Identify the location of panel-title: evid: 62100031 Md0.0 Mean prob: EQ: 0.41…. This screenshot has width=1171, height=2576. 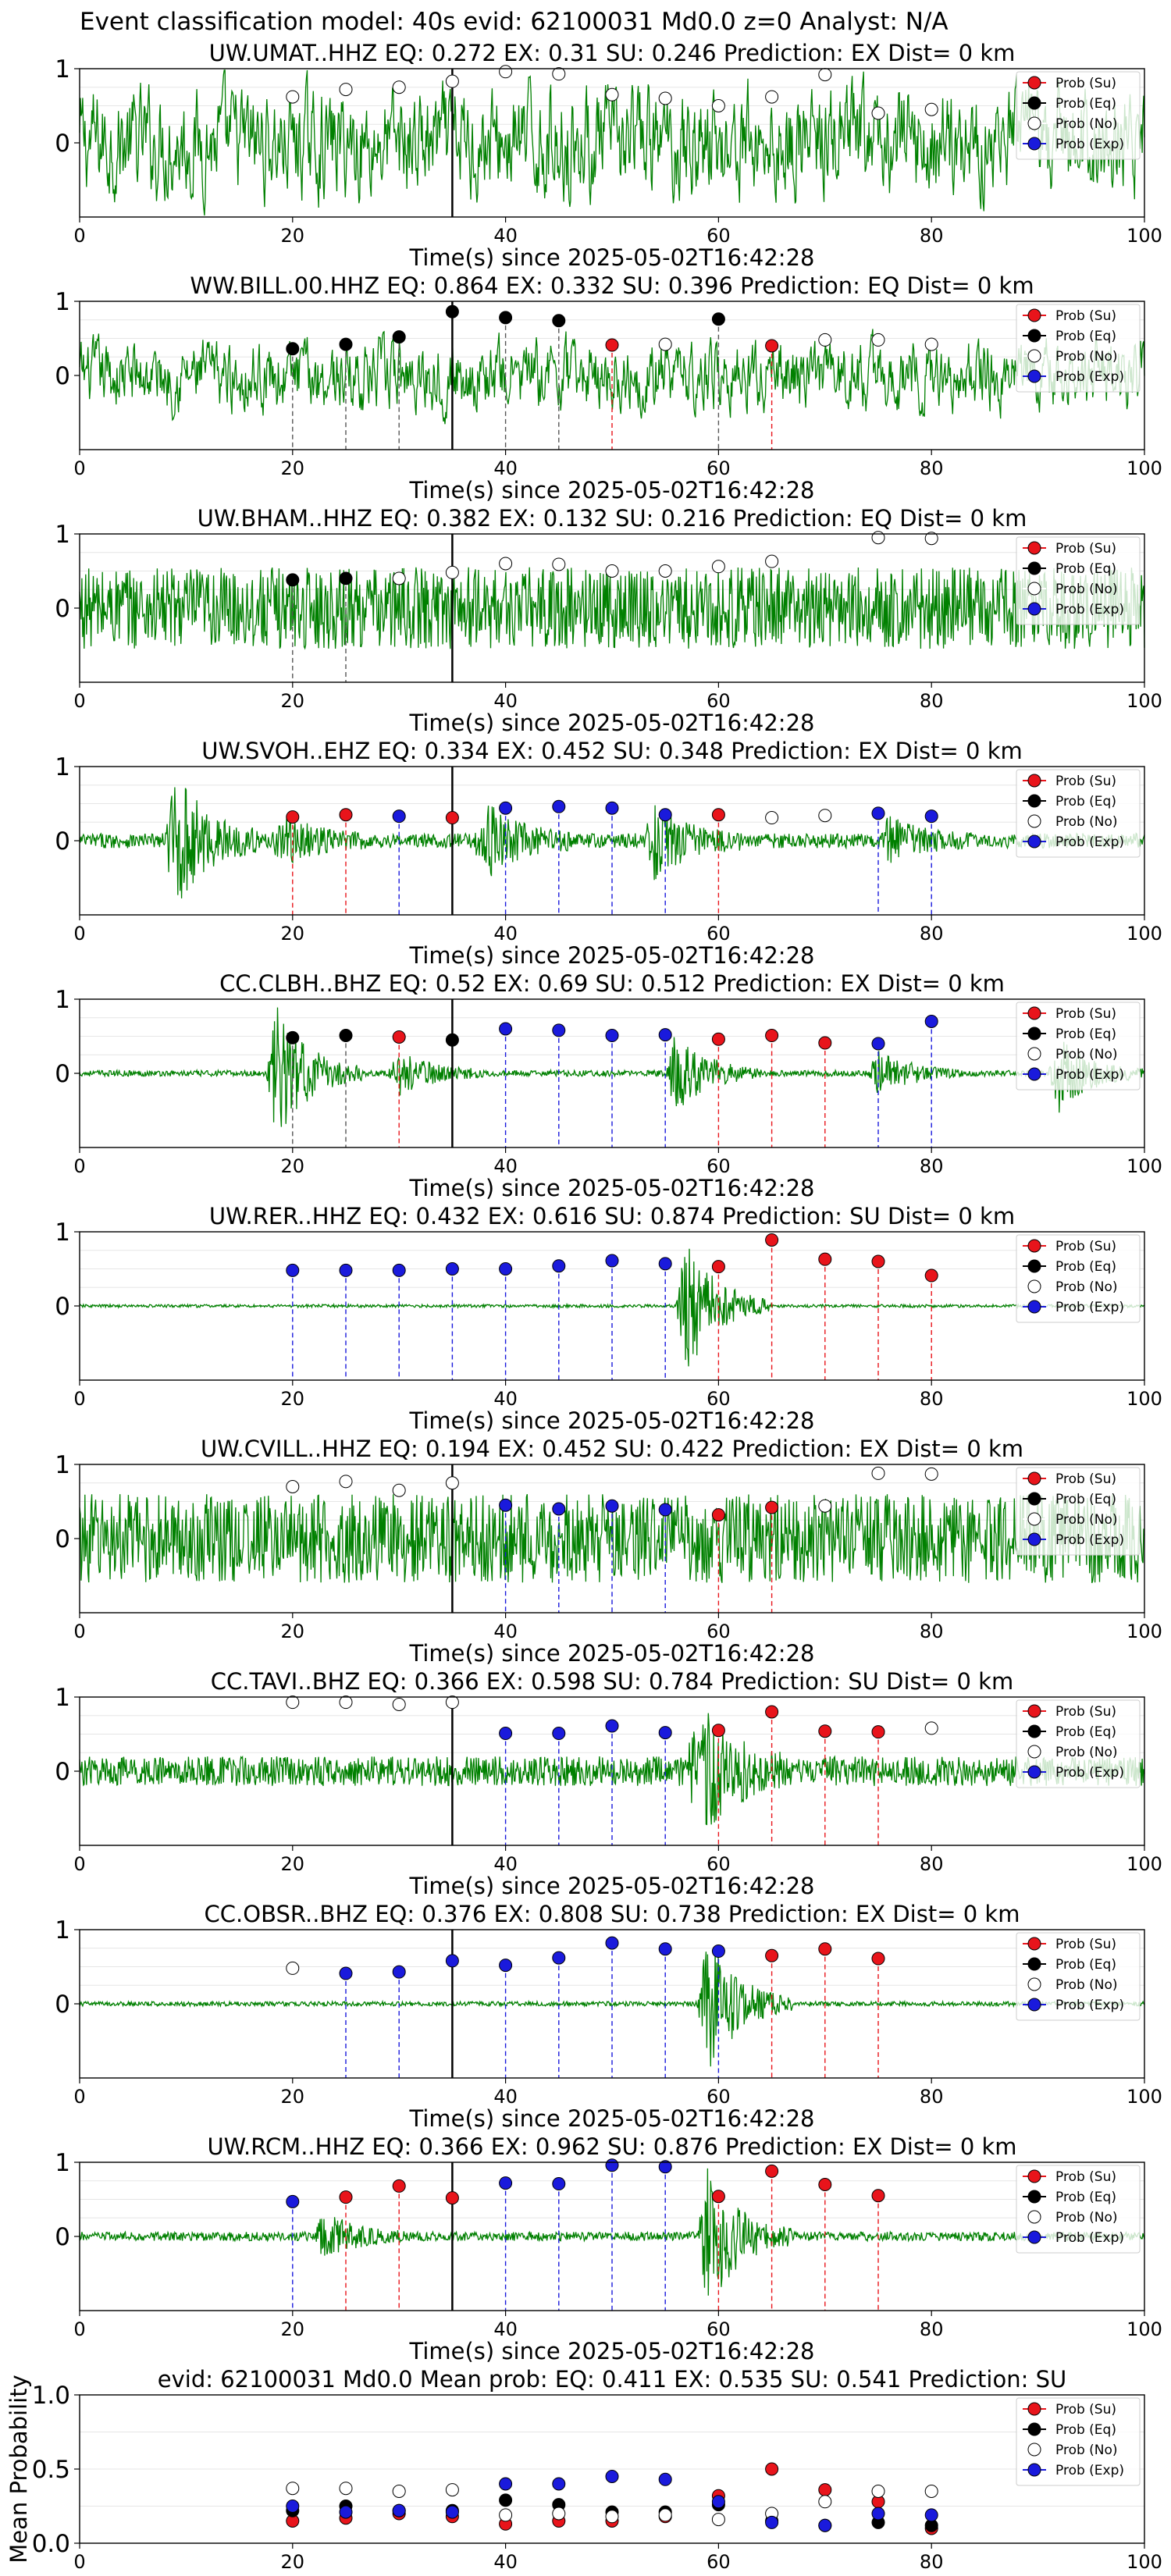
(612, 2379).